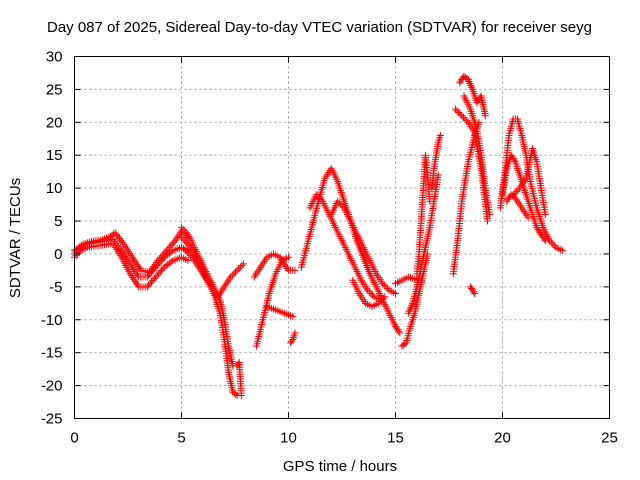 Image resolution: width=640 pixels, height=480 pixels. I want to click on series-arc-6c, so click(477, 155).